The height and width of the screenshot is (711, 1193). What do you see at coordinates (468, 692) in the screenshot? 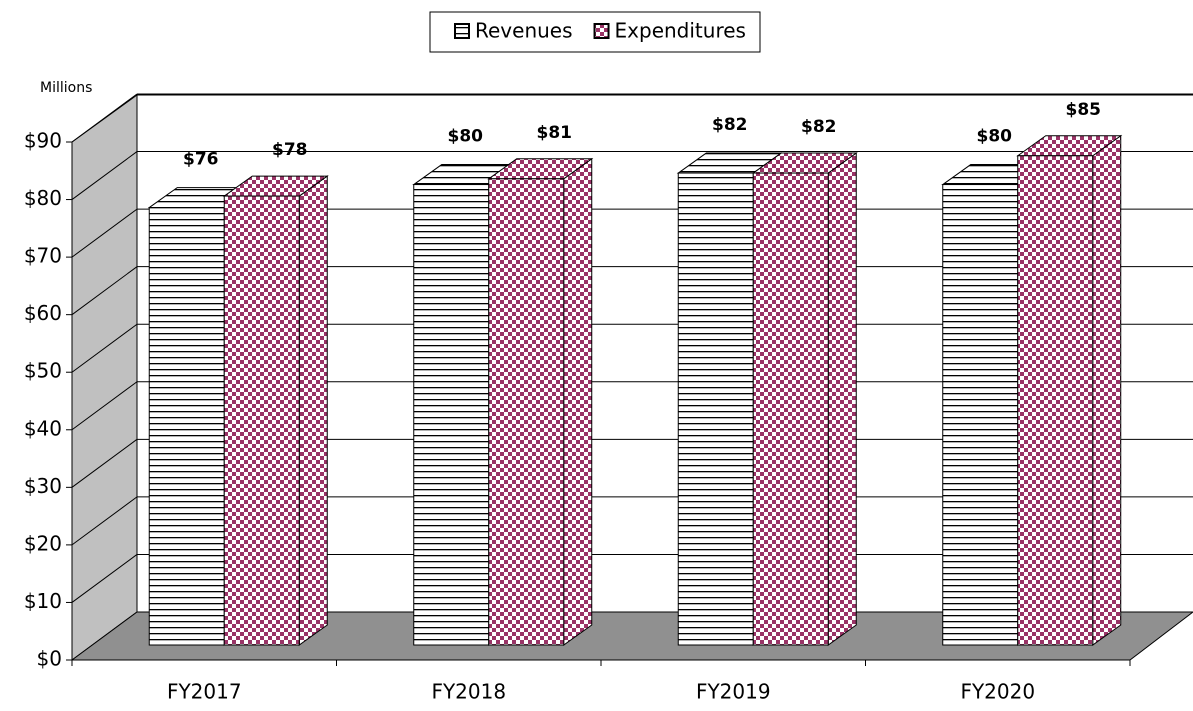
I see `x-tick-label: FY2018` at bounding box center [468, 692].